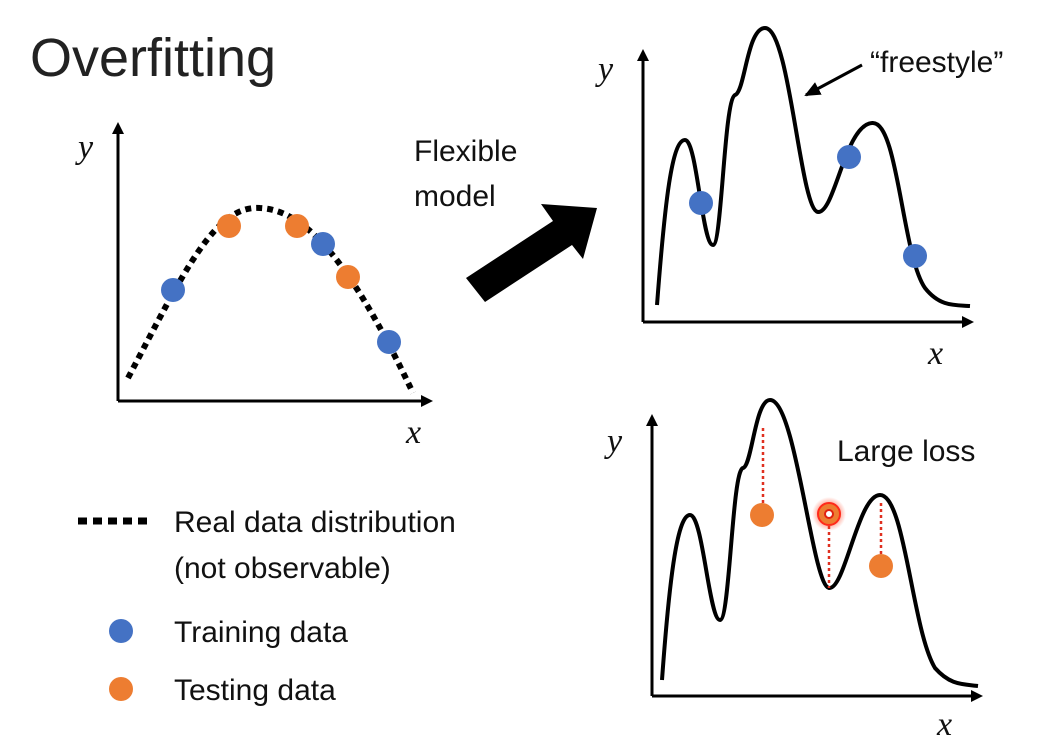 The width and height of the screenshot is (1053, 754). I want to click on legend-testing-label: Testing data, so click(255, 690).